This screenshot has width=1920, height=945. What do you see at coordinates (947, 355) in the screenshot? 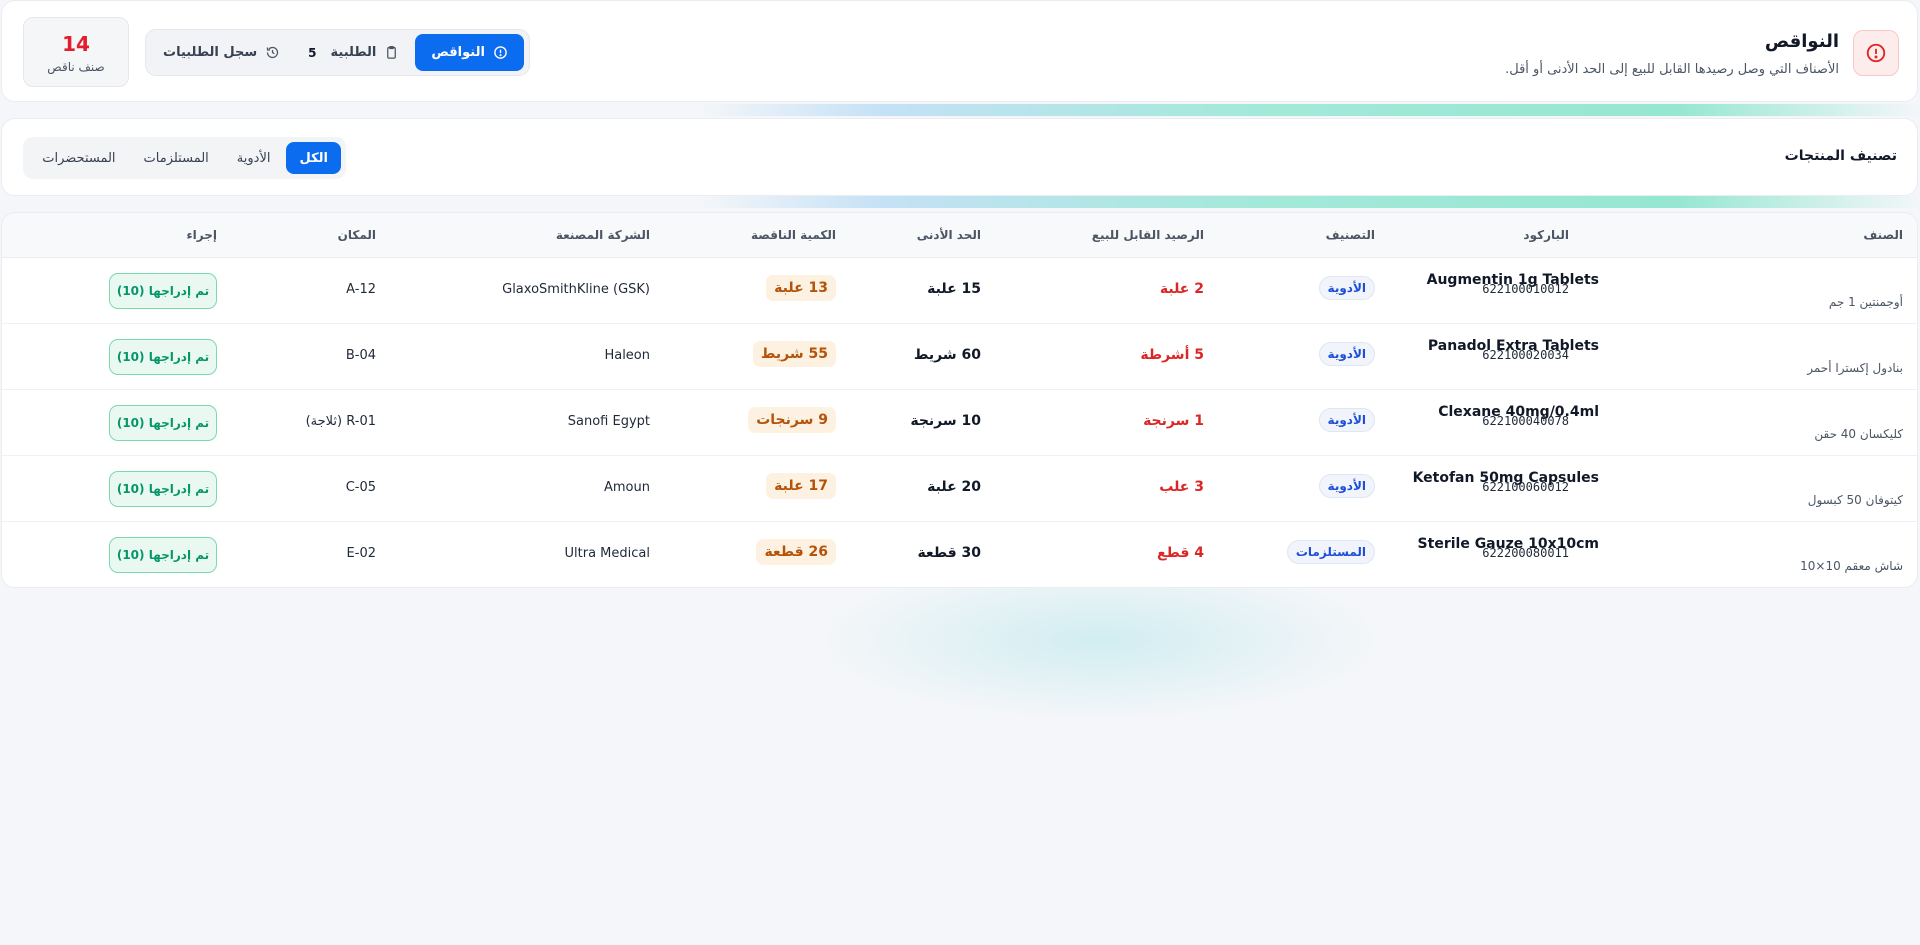
I see `minimum-level: 60 شريط` at bounding box center [947, 355].